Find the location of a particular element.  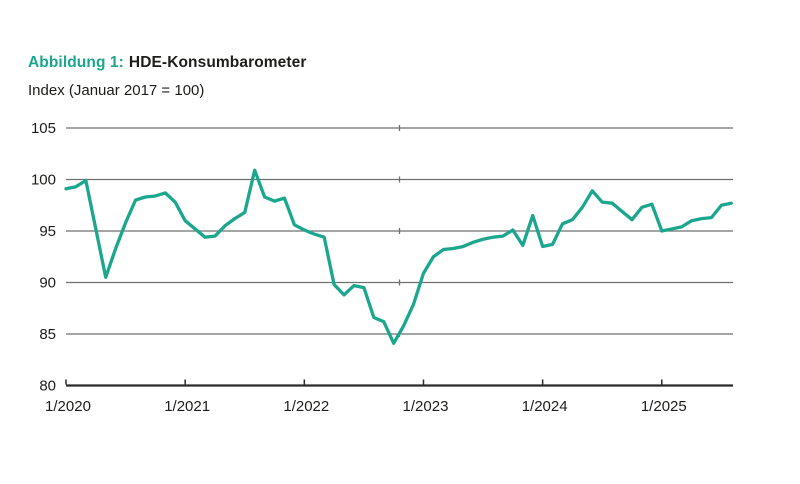

figure-number-label: Abbildung 1: is located at coordinates (76, 62).